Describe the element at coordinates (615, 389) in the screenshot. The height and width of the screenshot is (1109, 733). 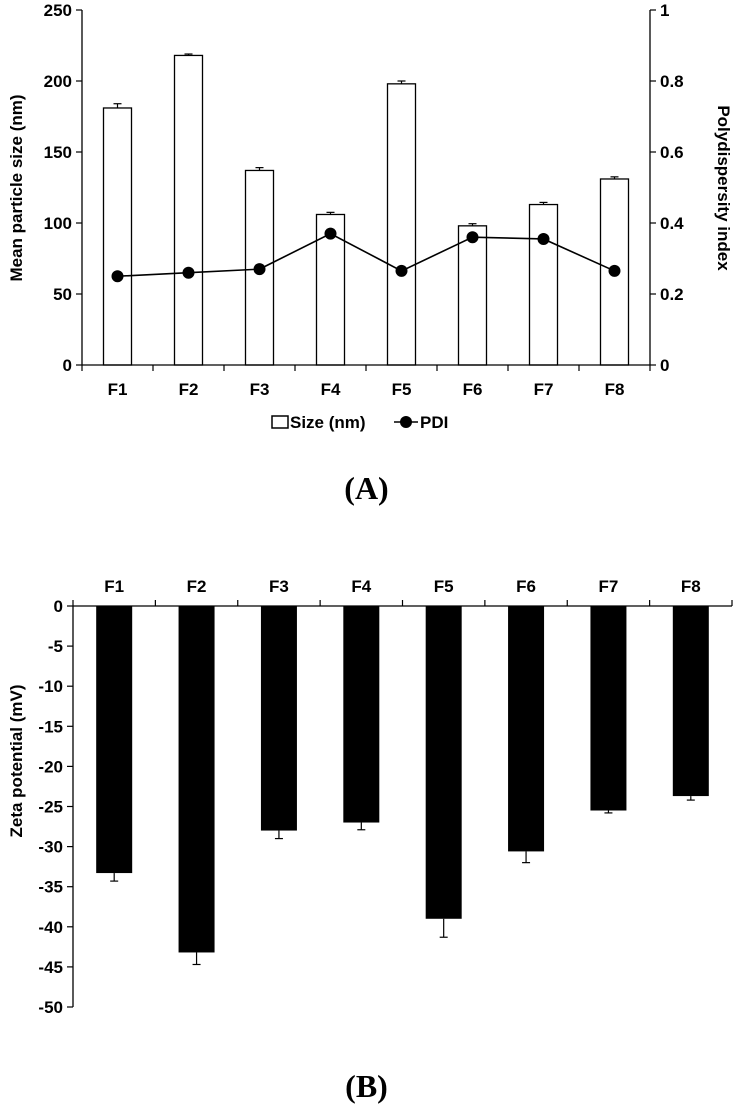
I see `a-xtick-label-F8: F8` at that location.